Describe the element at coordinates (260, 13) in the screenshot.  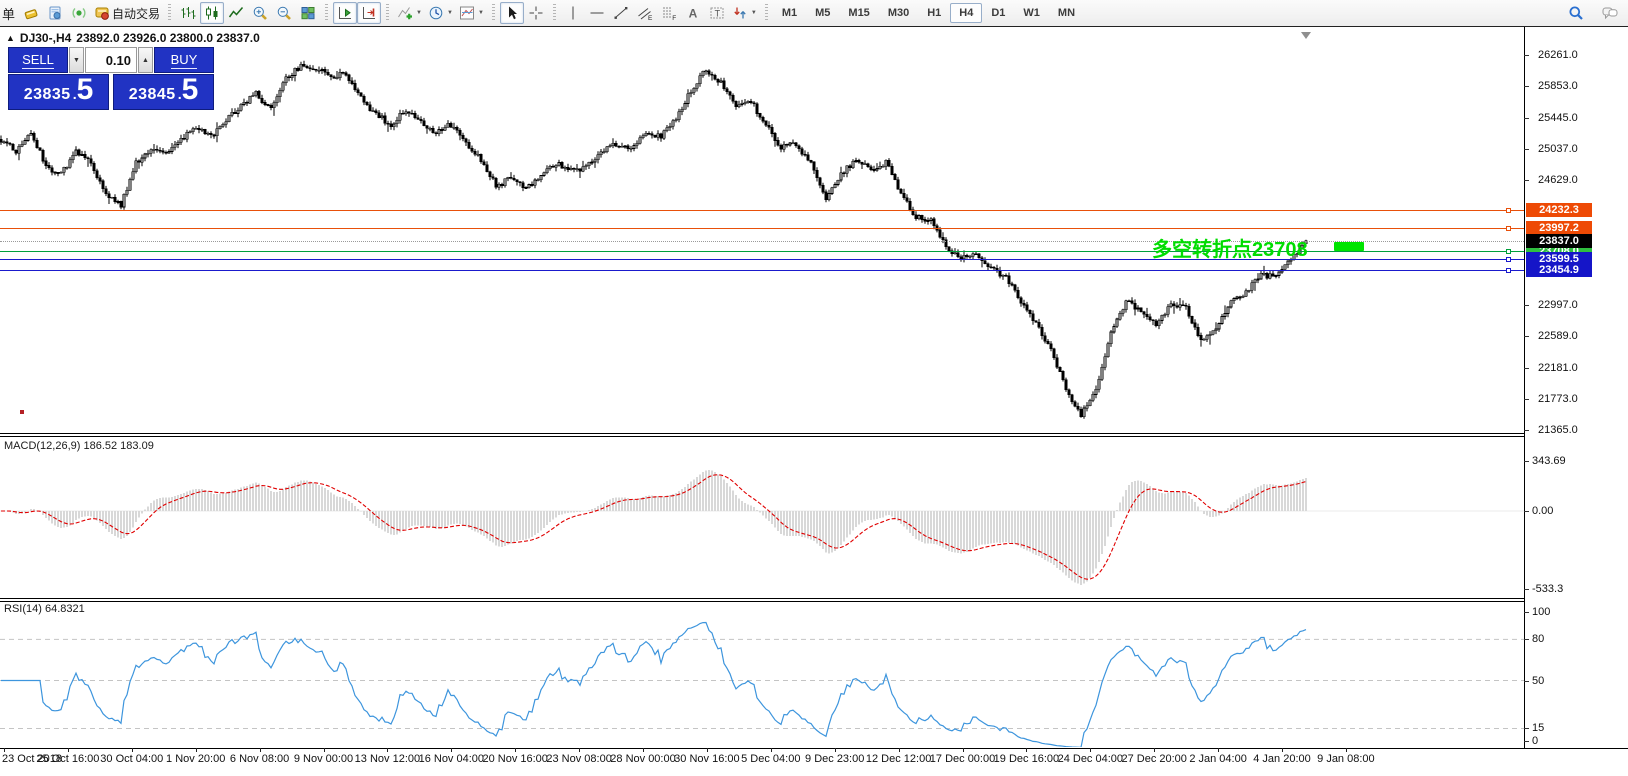
I see `zoom-in-button` at that location.